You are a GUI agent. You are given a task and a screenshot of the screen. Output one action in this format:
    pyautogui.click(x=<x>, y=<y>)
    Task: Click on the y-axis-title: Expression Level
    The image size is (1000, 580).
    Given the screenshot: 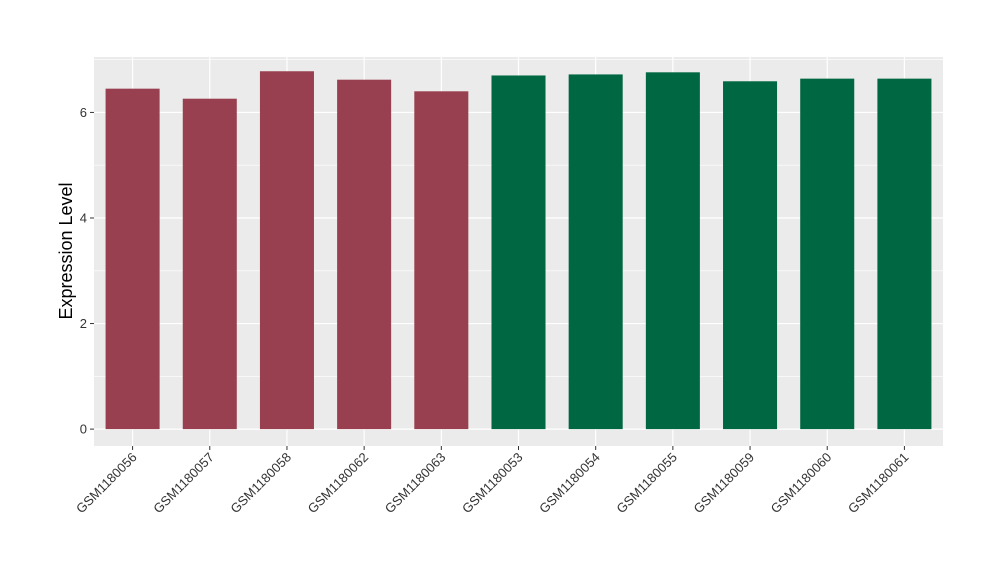 What is the action you would take?
    pyautogui.click(x=66, y=250)
    